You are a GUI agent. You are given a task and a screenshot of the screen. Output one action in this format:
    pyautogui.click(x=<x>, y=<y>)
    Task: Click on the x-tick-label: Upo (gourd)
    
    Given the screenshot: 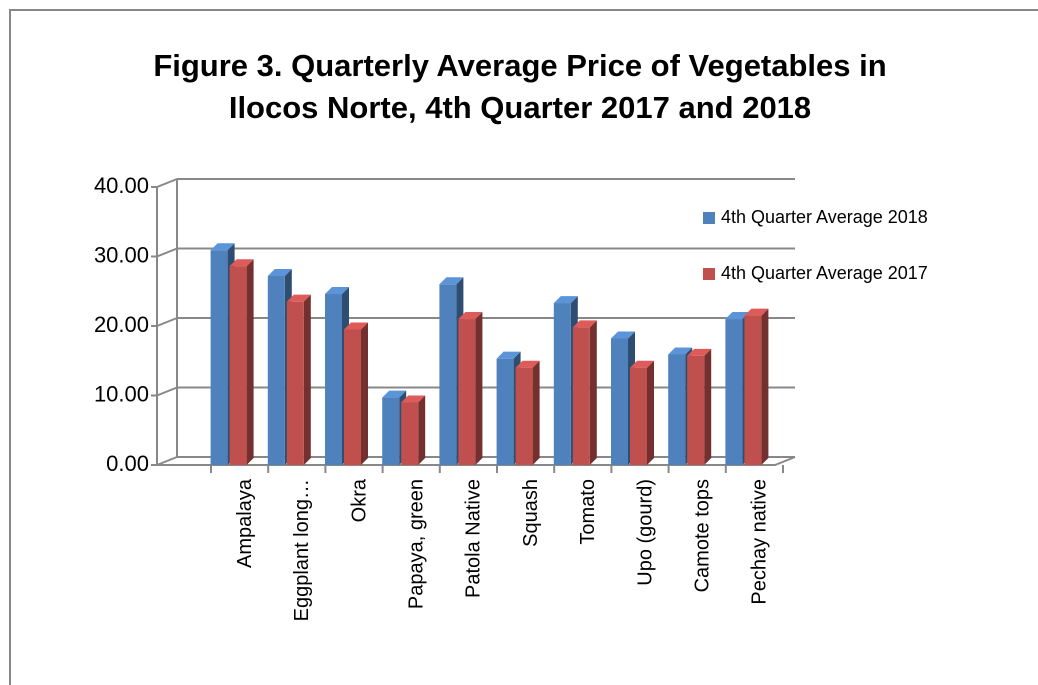 What is the action you would take?
    pyautogui.click(x=645, y=532)
    